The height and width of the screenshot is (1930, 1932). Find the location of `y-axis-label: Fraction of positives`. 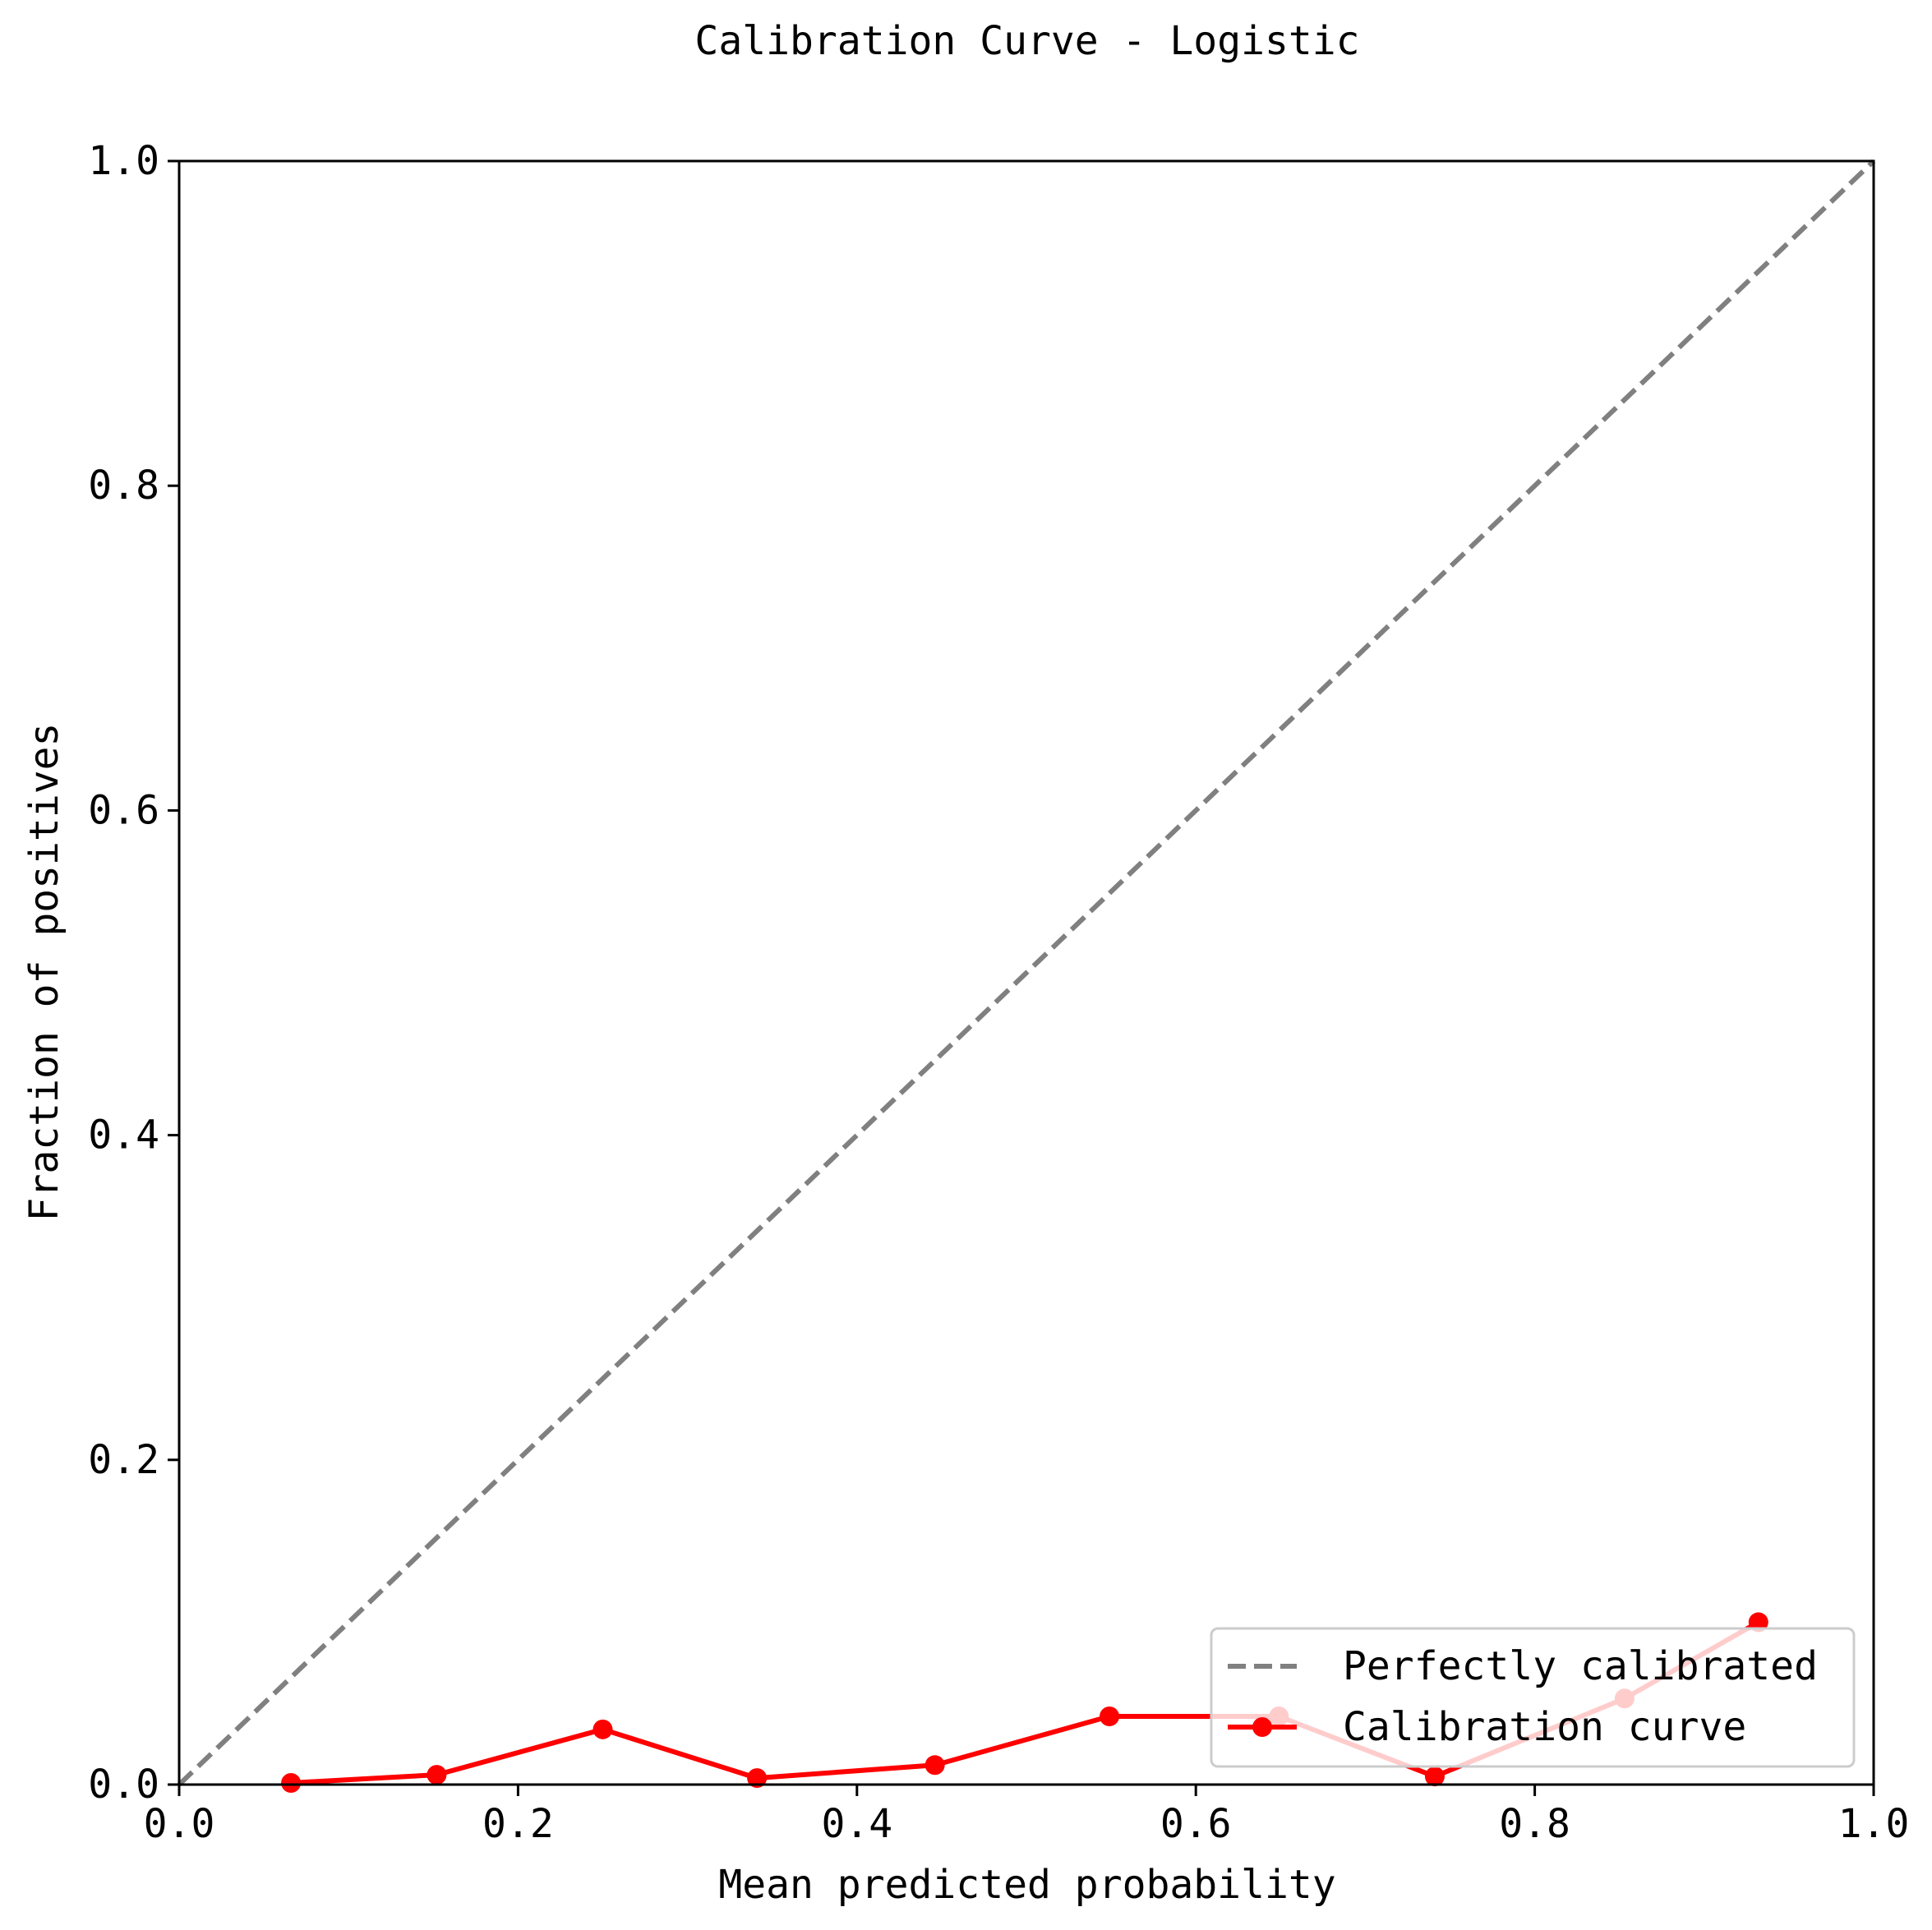

y-axis-label: Fraction of positives is located at coordinates (44, 972).